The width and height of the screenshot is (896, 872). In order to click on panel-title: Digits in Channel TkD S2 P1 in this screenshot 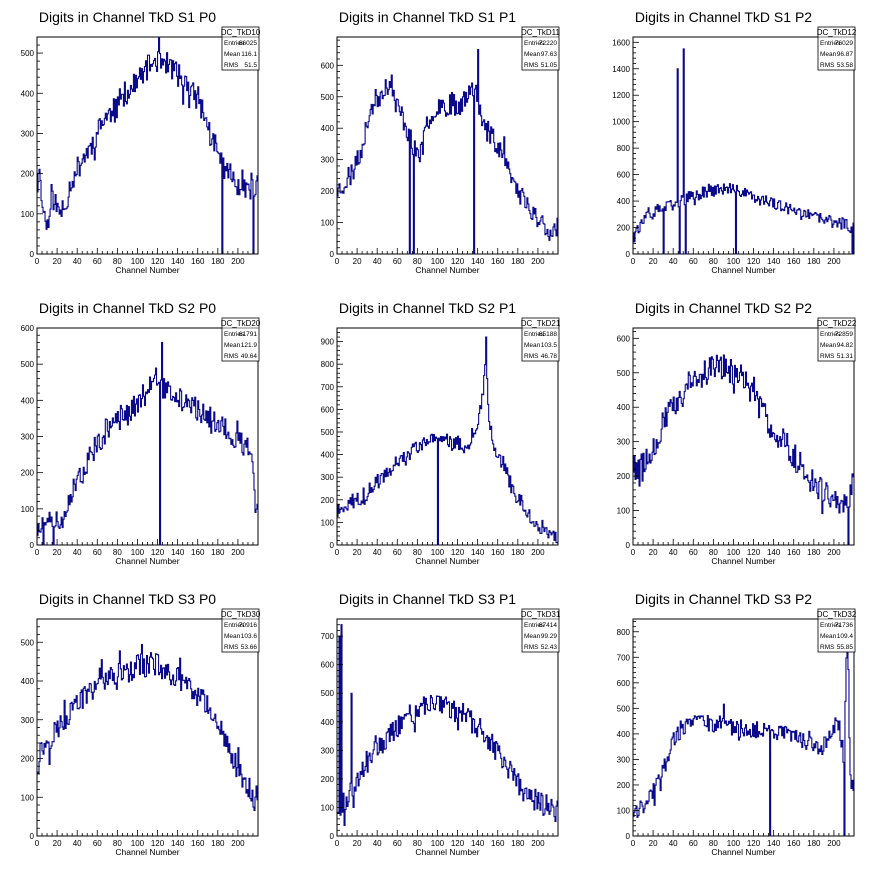, I will do `click(427, 308)`.